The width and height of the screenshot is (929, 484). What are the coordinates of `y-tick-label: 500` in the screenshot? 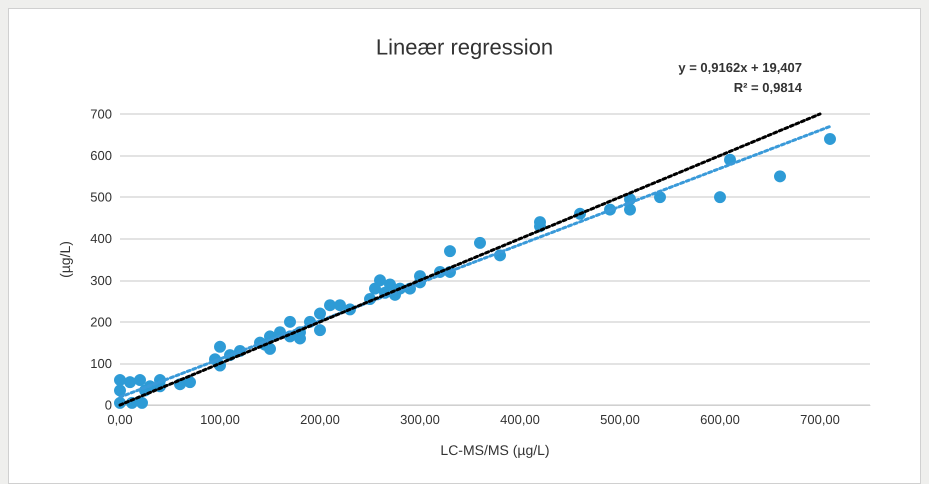 It's located at (101, 197).